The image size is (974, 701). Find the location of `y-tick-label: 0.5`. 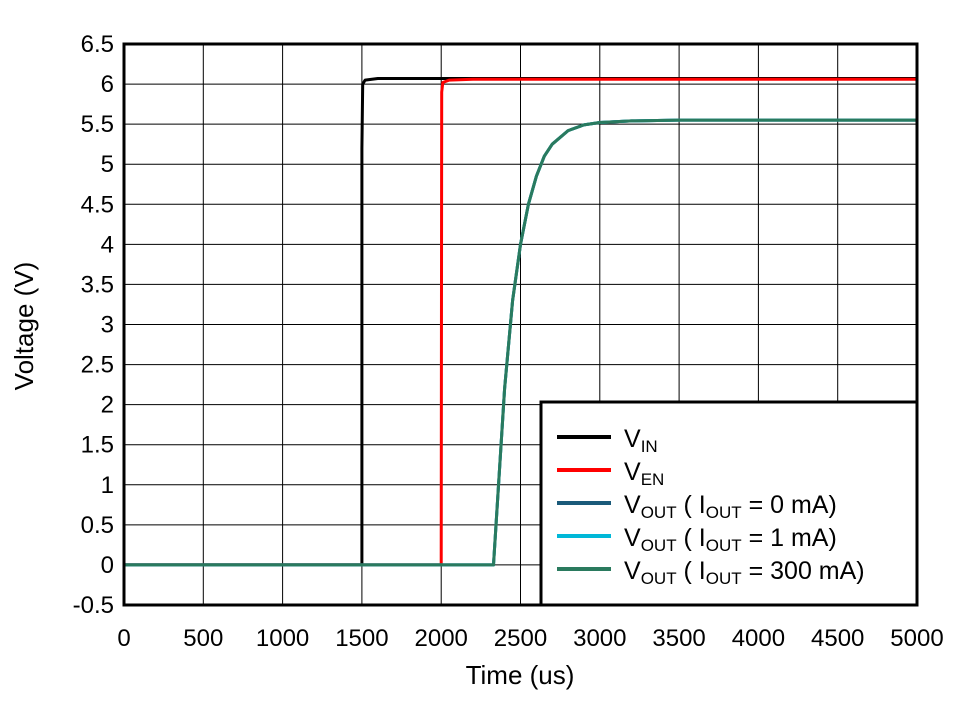

y-tick-label: 0.5 is located at coordinates (97, 525).